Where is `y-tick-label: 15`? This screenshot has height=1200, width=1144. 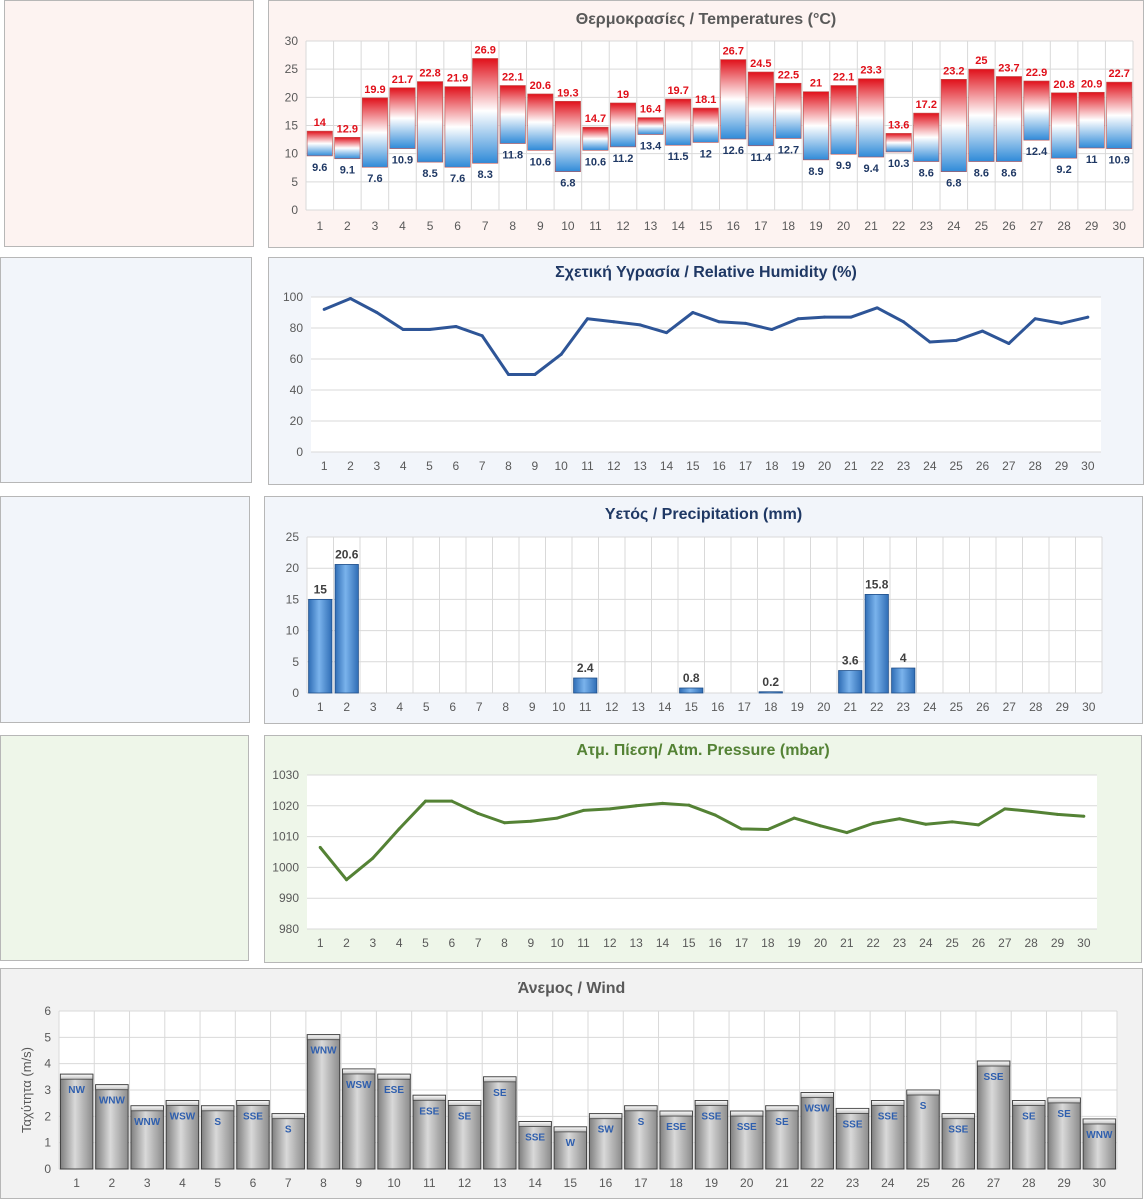 y-tick-label: 15 is located at coordinates (292, 126).